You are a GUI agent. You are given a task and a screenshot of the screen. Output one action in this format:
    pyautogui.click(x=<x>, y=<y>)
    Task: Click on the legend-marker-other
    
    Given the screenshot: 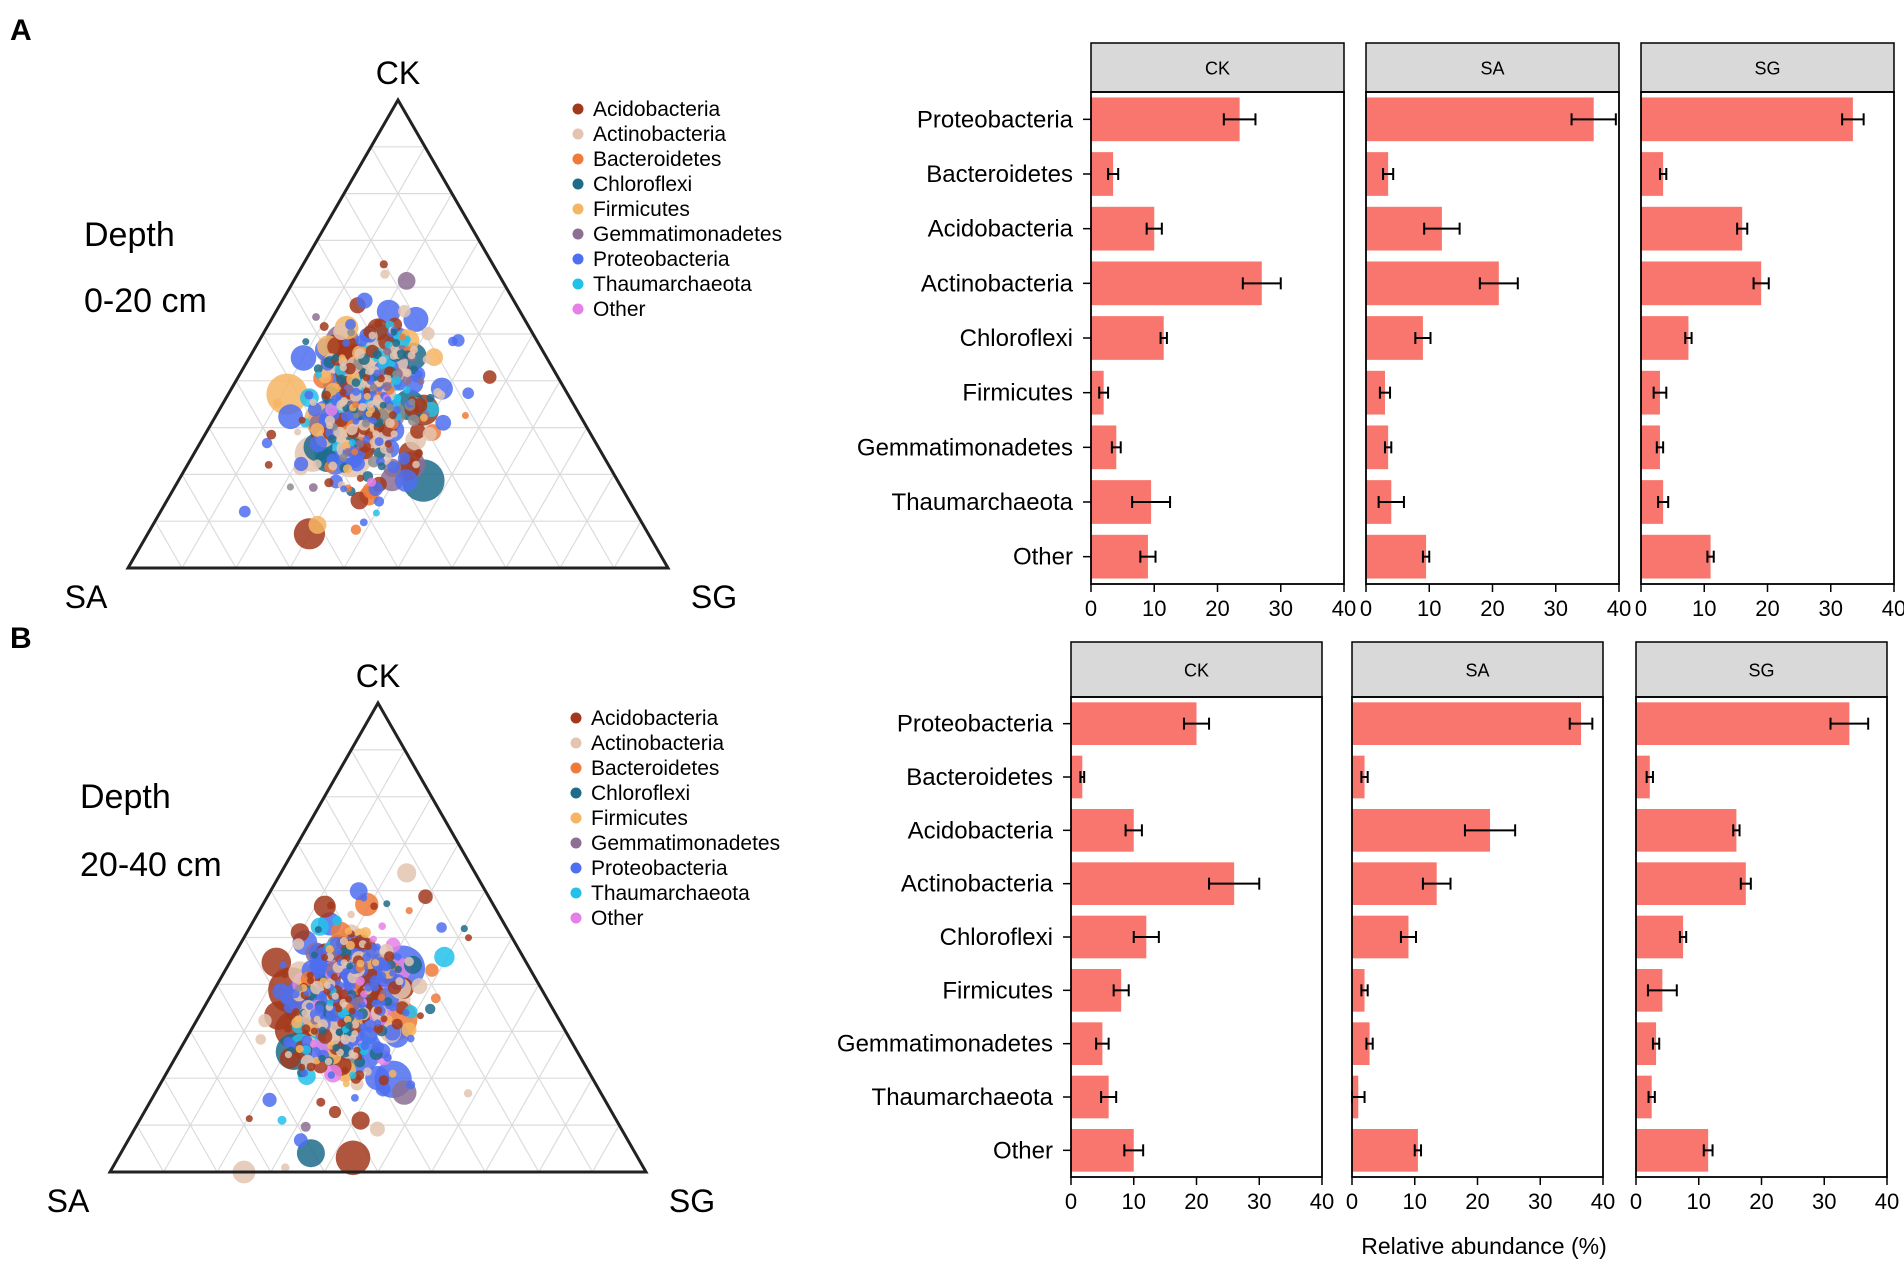 What is the action you would take?
    pyautogui.click(x=576, y=918)
    